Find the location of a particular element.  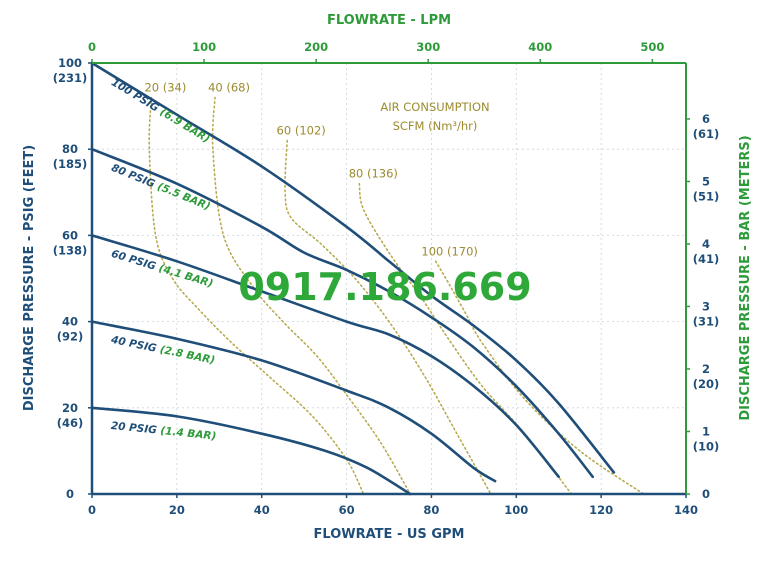

x2-tick-label: 400 is located at coordinates (540, 47).